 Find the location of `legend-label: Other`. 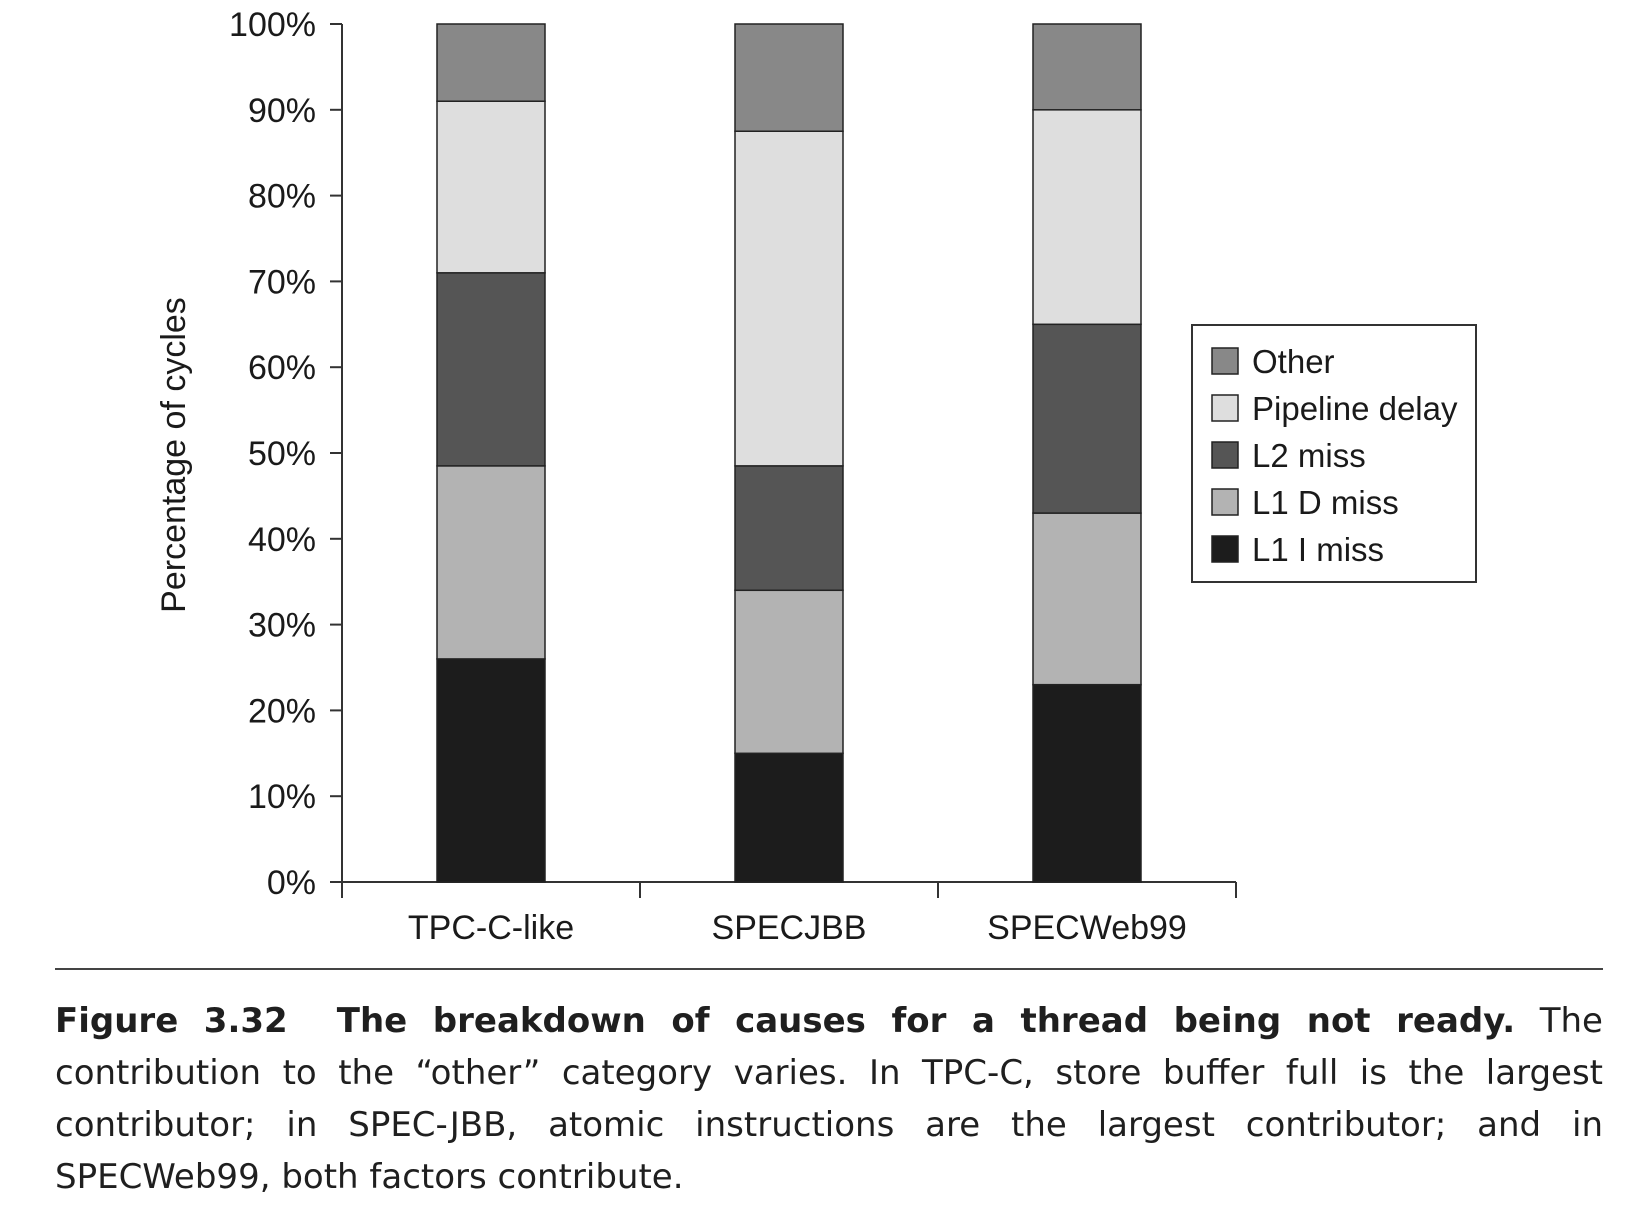

legend-label: Other is located at coordinates (1293, 361).